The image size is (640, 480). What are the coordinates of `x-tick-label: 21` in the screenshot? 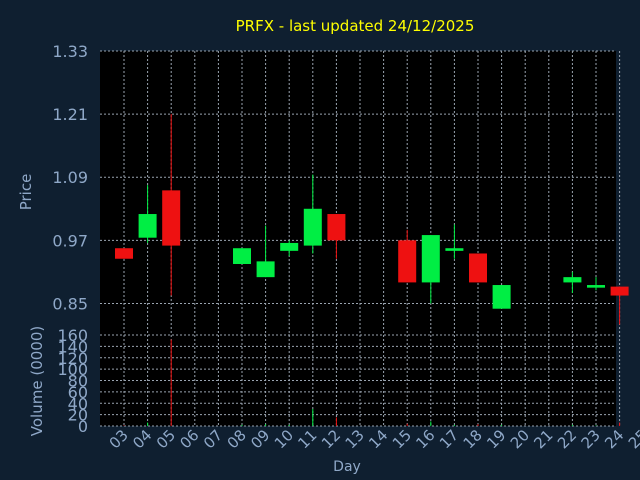 It's located at (543, 439).